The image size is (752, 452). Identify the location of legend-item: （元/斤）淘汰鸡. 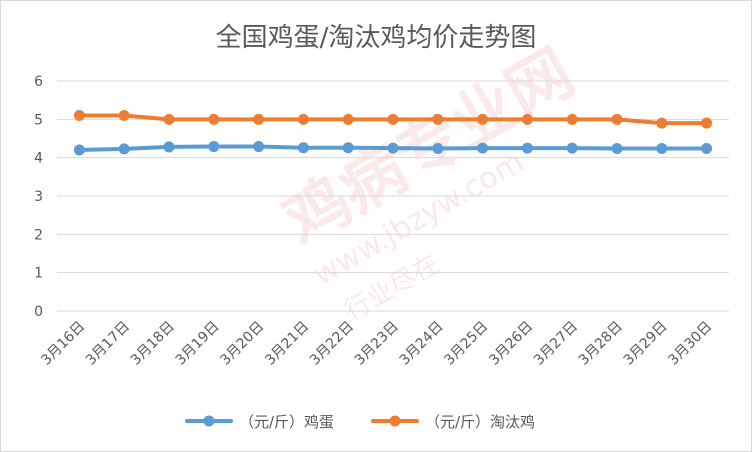
(453, 422).